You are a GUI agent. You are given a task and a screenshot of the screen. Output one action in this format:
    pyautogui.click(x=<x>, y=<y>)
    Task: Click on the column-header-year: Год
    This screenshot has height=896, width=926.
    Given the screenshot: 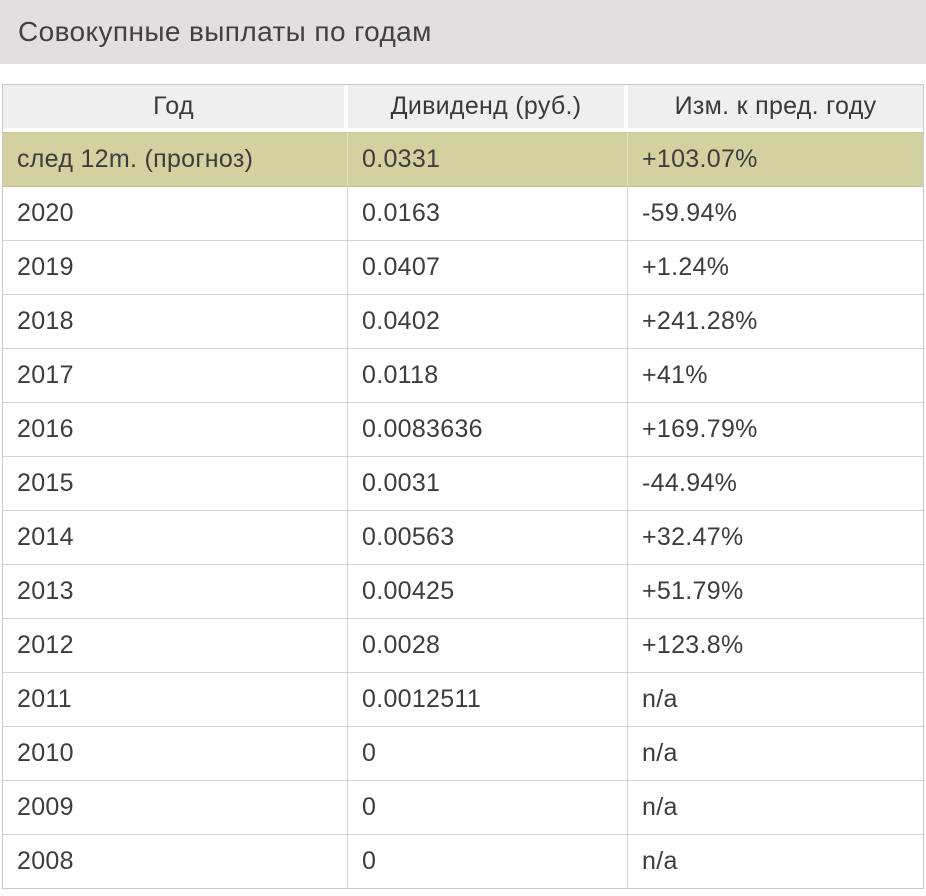 What is the action you would take?
    pyautogui.click(x=175, y=108)
    